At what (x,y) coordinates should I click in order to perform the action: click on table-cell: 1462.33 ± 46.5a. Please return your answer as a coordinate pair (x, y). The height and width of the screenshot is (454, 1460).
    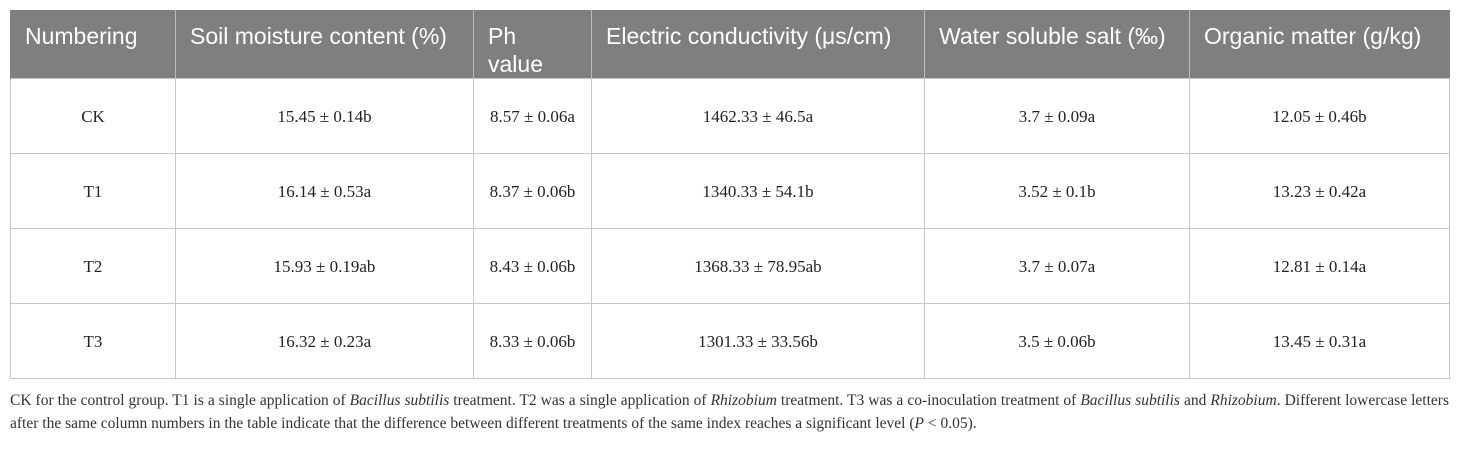
    Looking at the image, I should click on (758, 116).